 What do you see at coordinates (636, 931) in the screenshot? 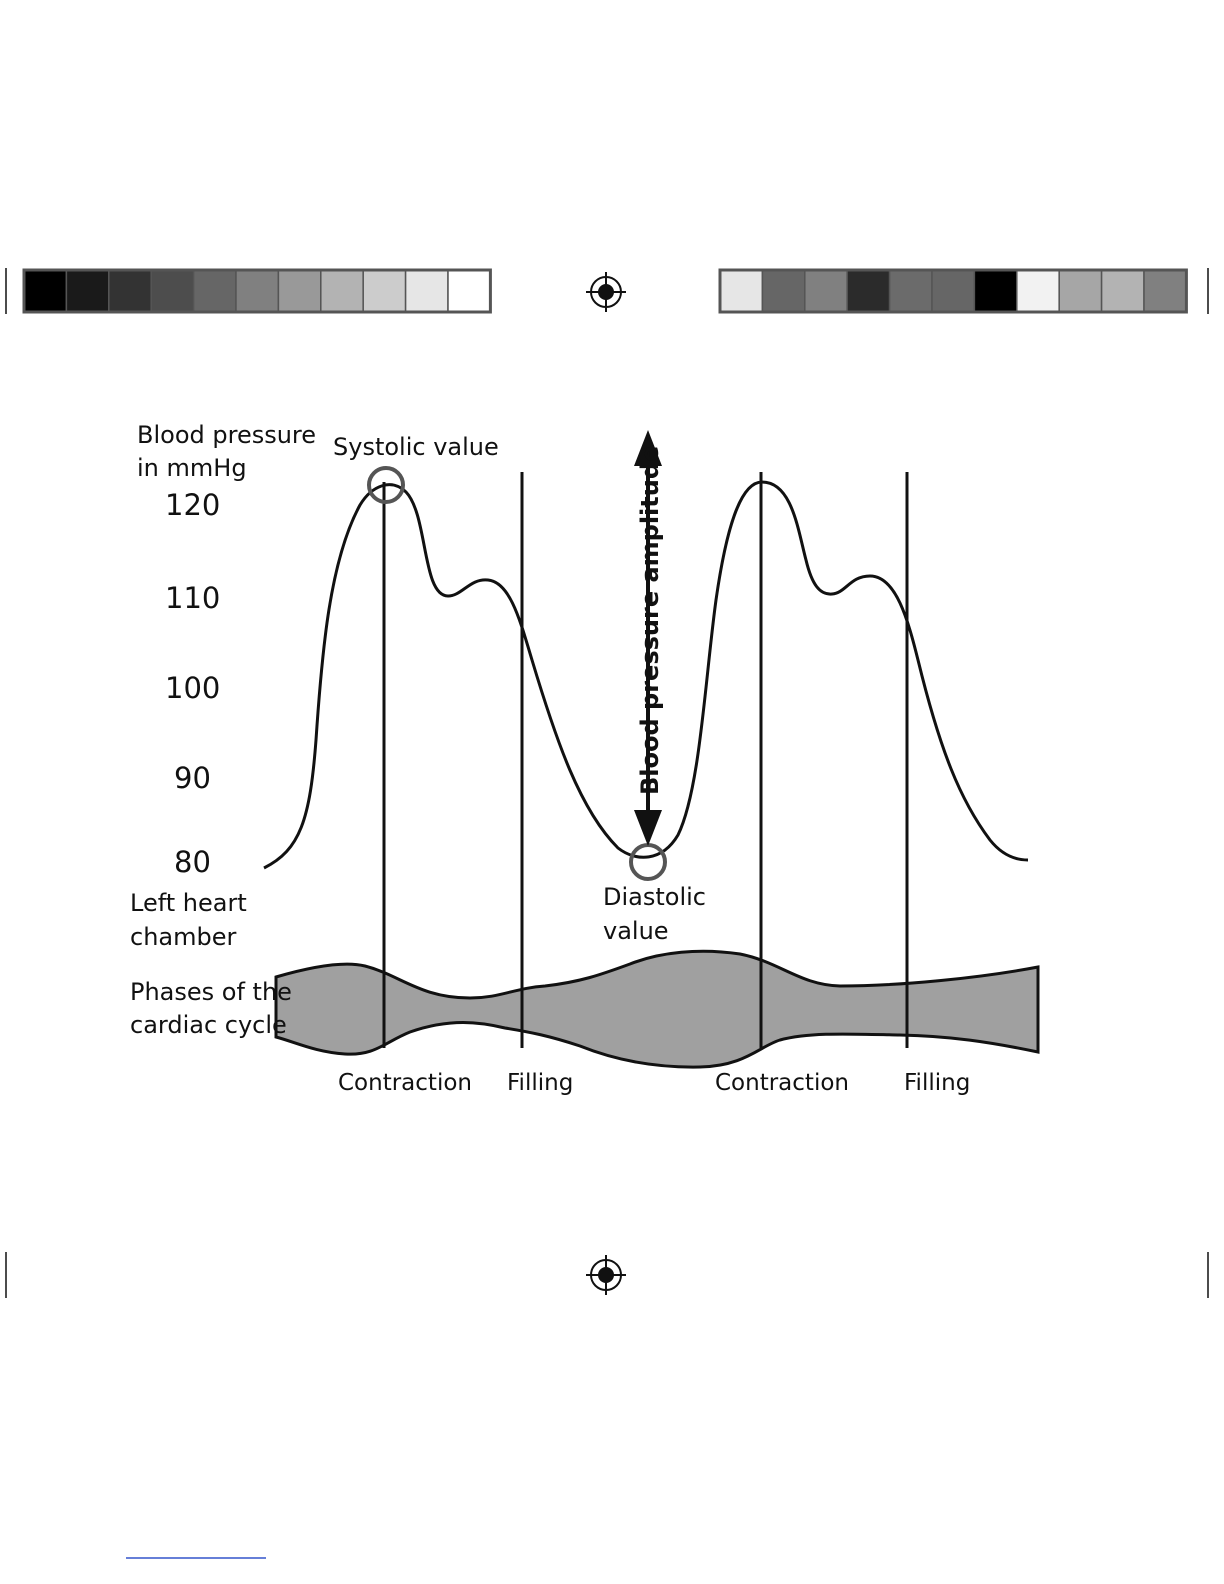
I see `diastolic-value-label-line2: value` at bounding box center [636, 931].